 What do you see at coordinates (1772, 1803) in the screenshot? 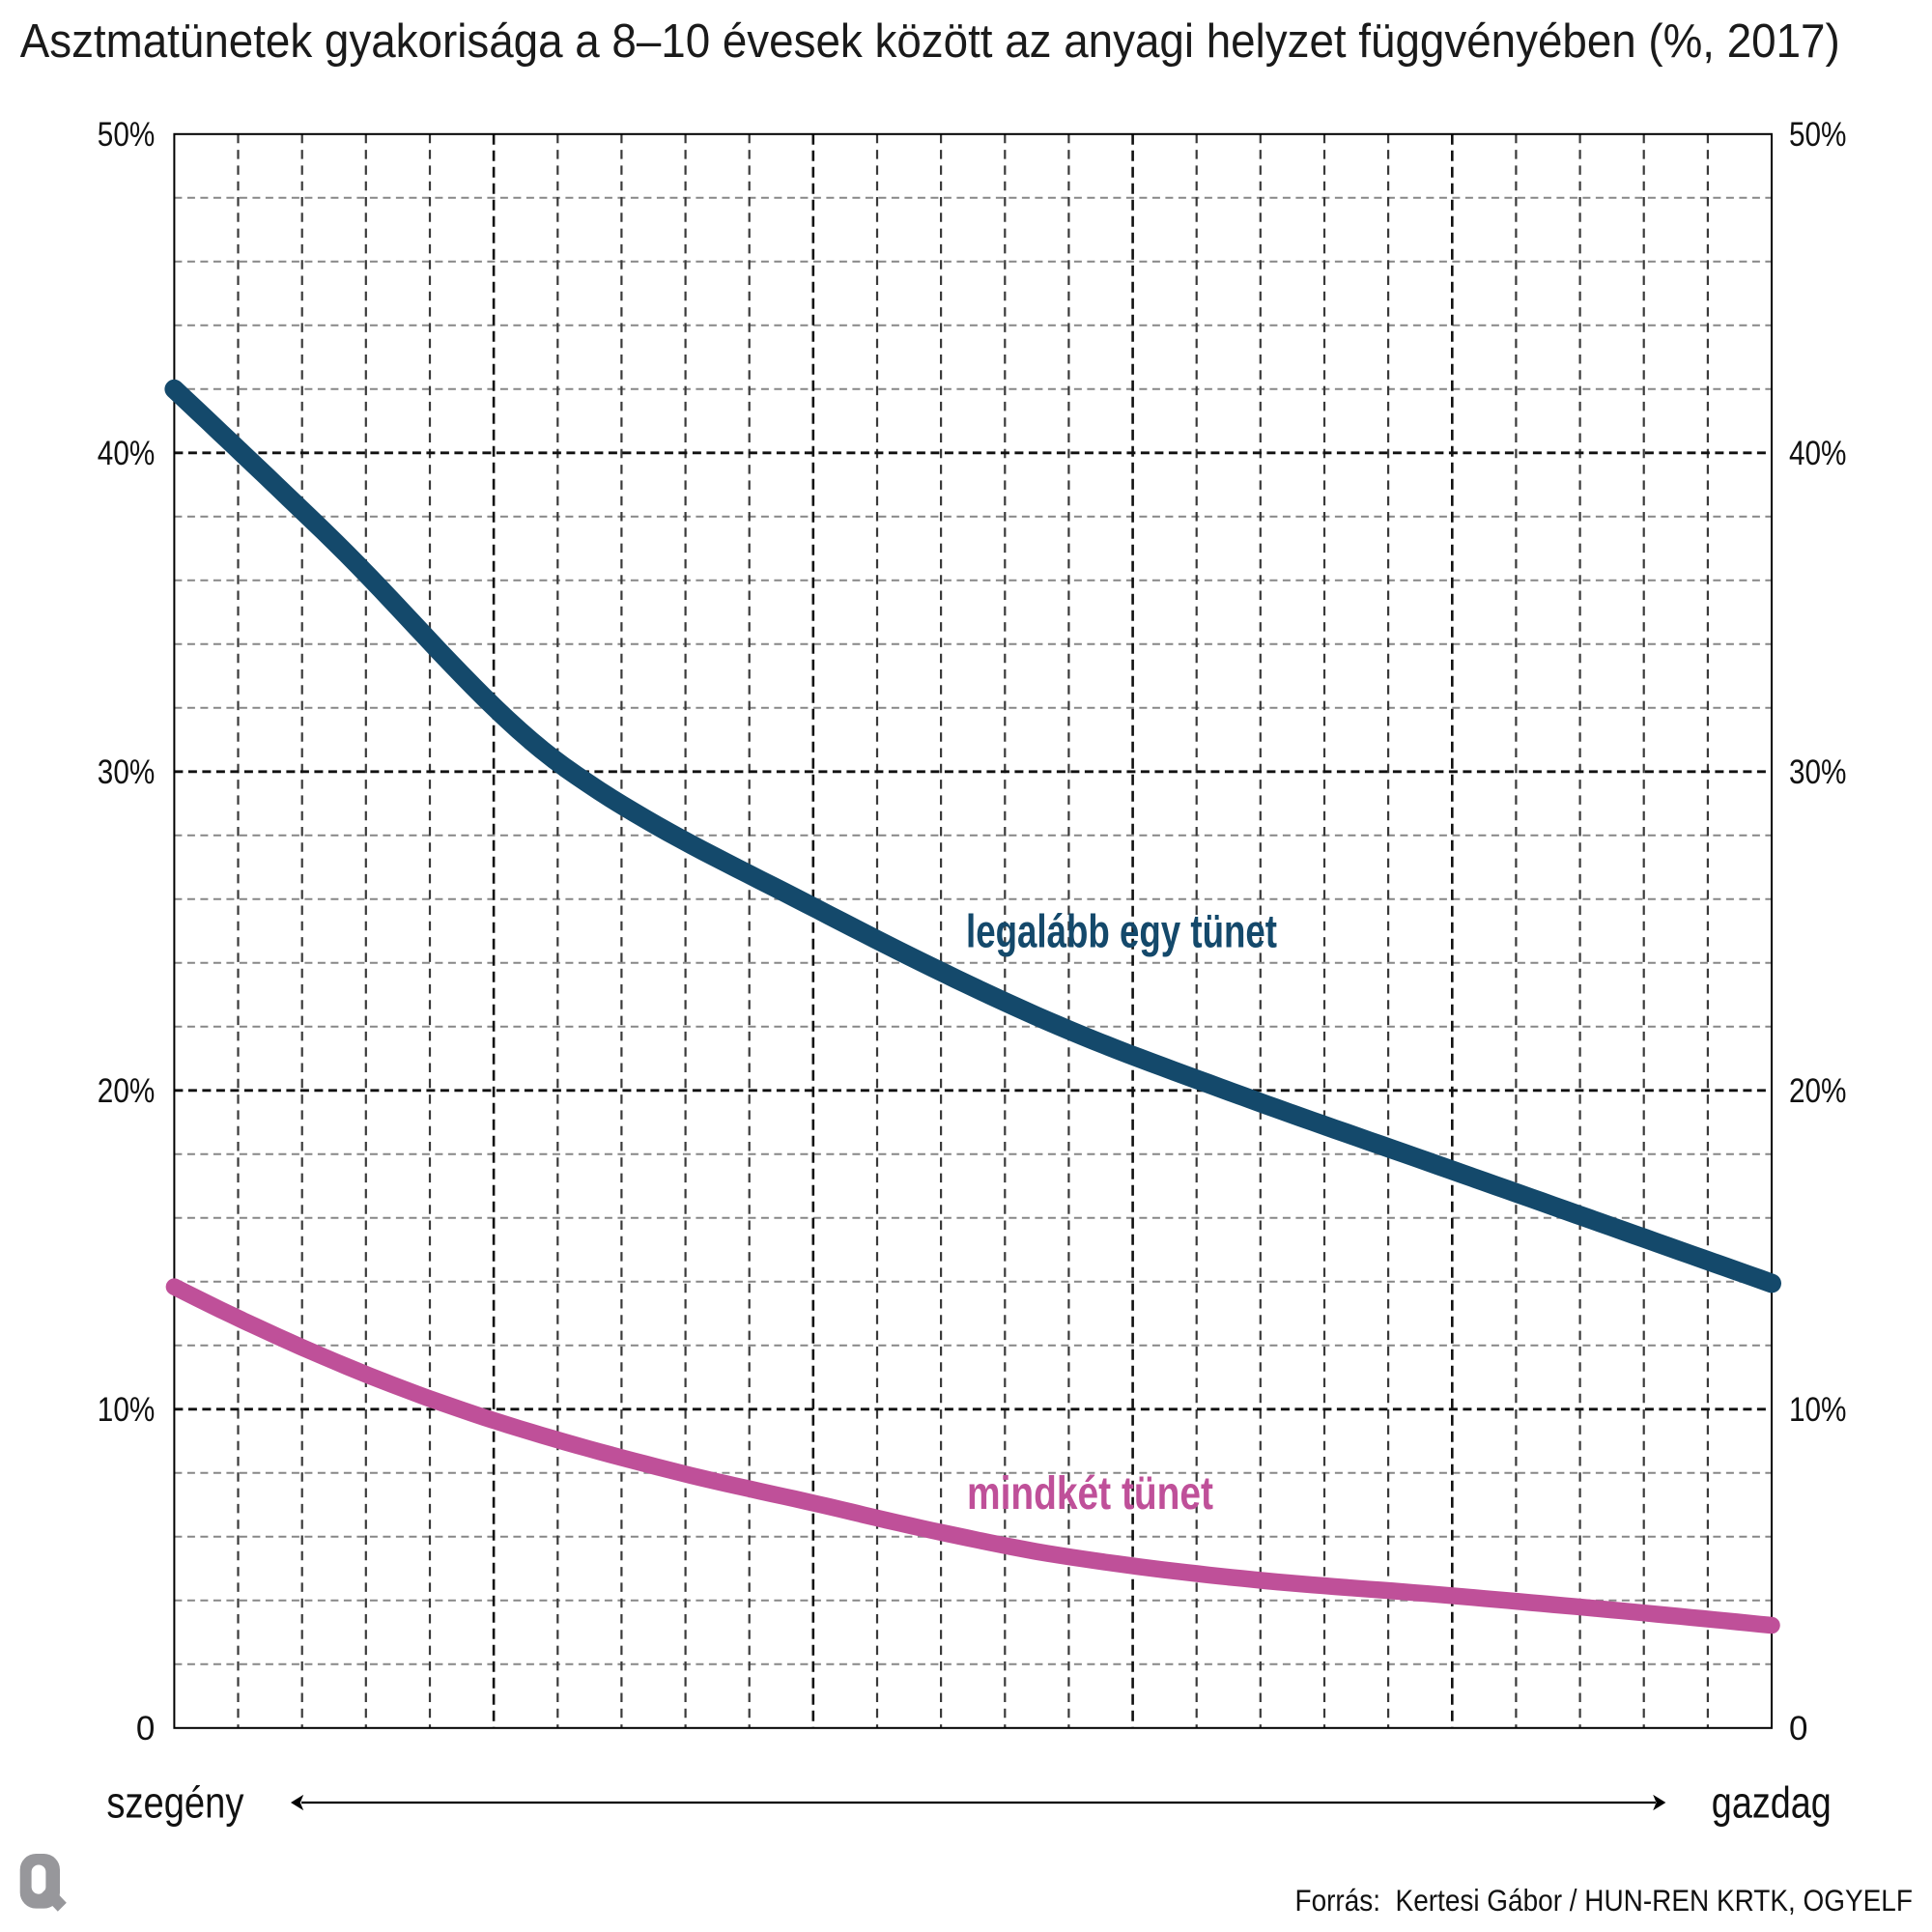
I see `svg-text: gazdag` at bounding box center [1772, 1803].